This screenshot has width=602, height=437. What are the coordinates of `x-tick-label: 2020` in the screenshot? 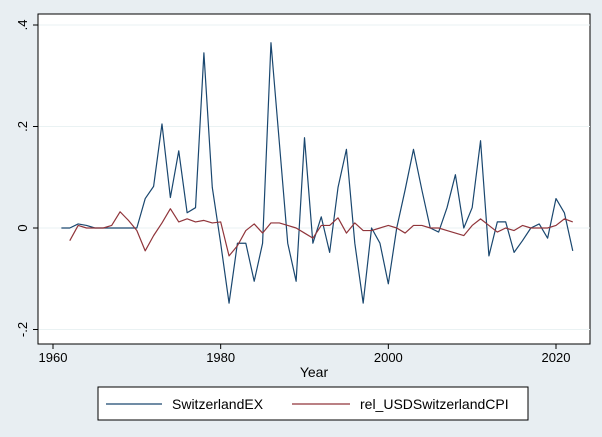 It's located at (556, 357).